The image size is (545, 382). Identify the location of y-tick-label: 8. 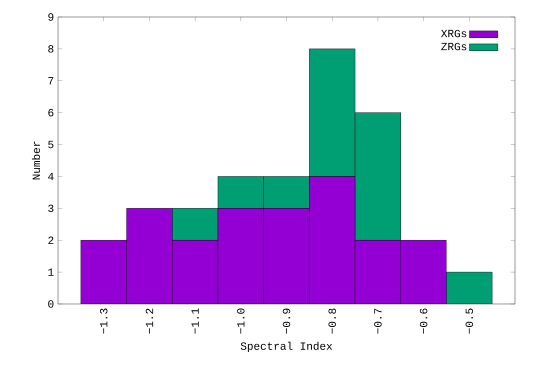
(51, 49).